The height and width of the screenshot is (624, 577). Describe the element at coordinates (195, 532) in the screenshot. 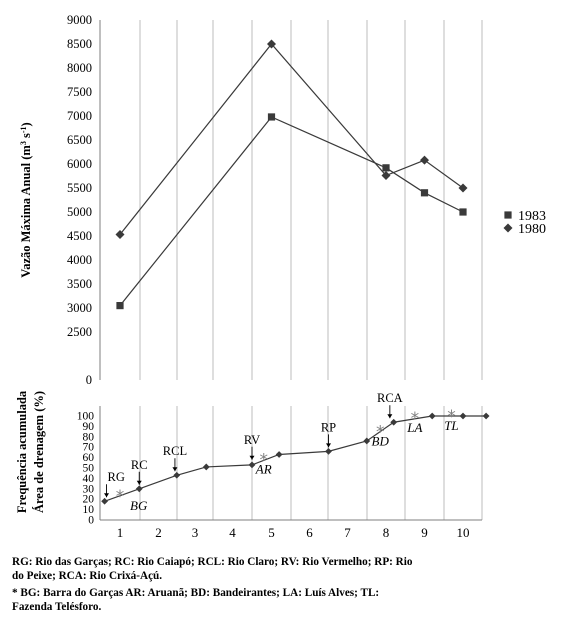

I see `x-tick-label: 3` at that location.